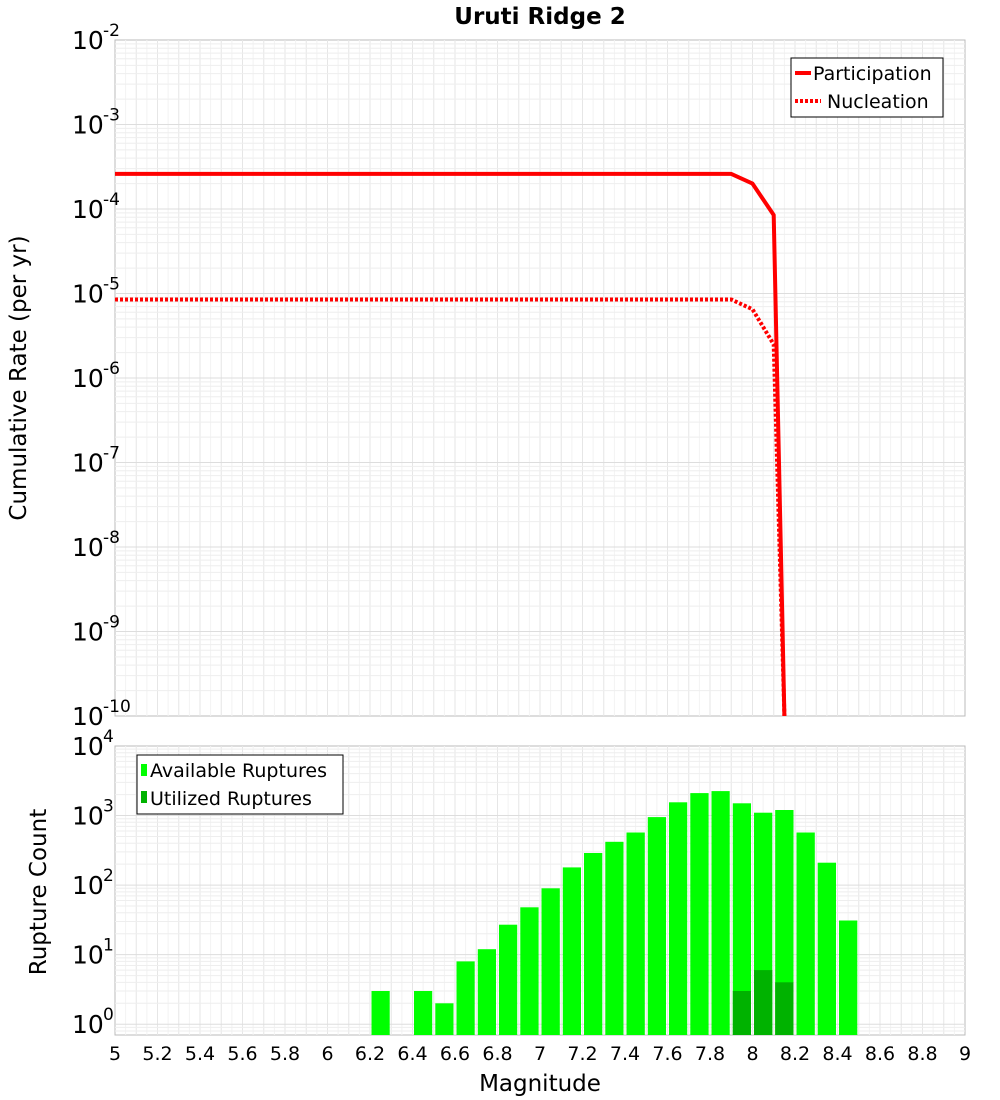  Describe the element at coordinates (837, 1054) in the screenshot. I see `x-tick-label: 8.4` at that location.